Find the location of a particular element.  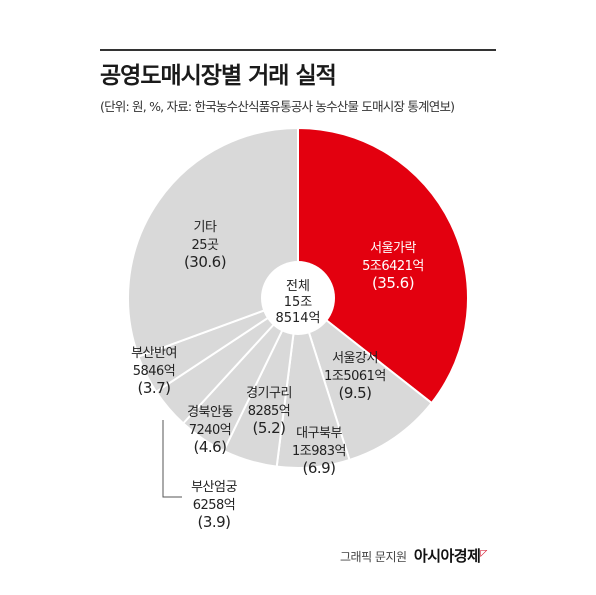

slice-name: 기타 is located at coordinates (205, 227).